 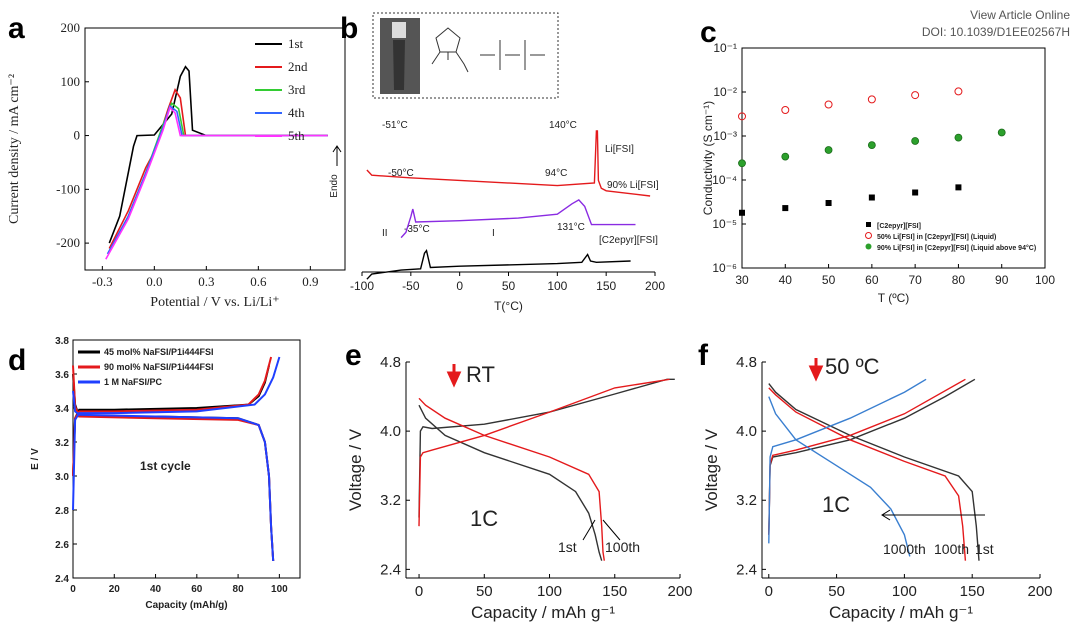 I want to click on d-legend-label-1: 45 mol% NaFSI/P1i444FSI, so click(x=159, y=352).